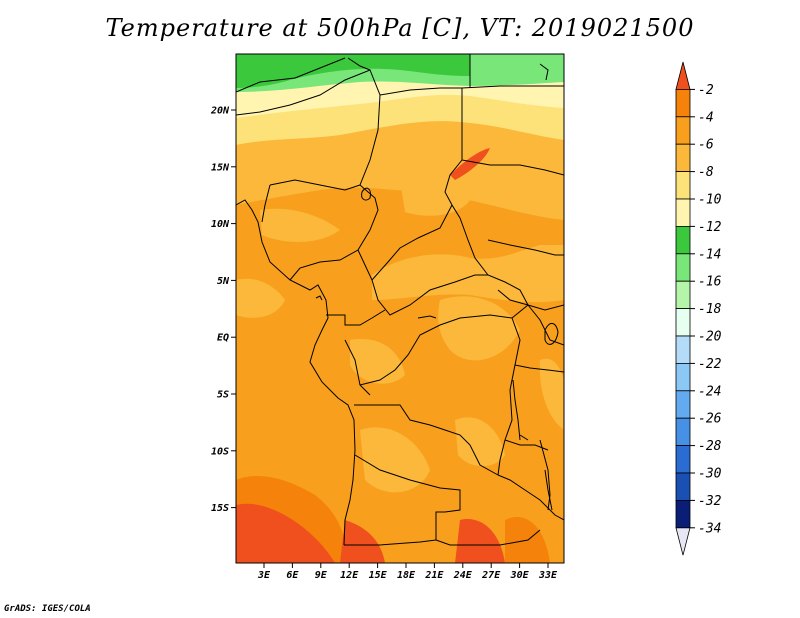 This screenshot has width=800, height=618. I want to click on border-tanzania-zambia, so click(526, 445).